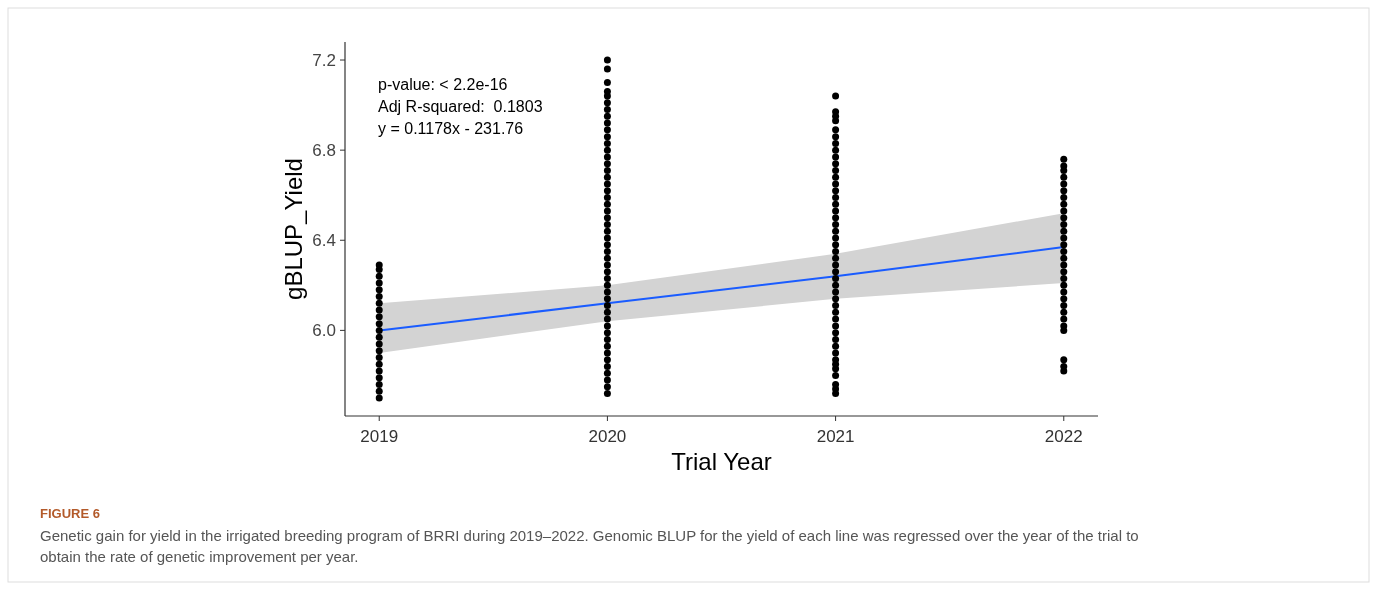  What do you see at coordinates (324, 331) in the screenshot?
I see `y-tick-label: 6.0` at bounding box center [324, 331].